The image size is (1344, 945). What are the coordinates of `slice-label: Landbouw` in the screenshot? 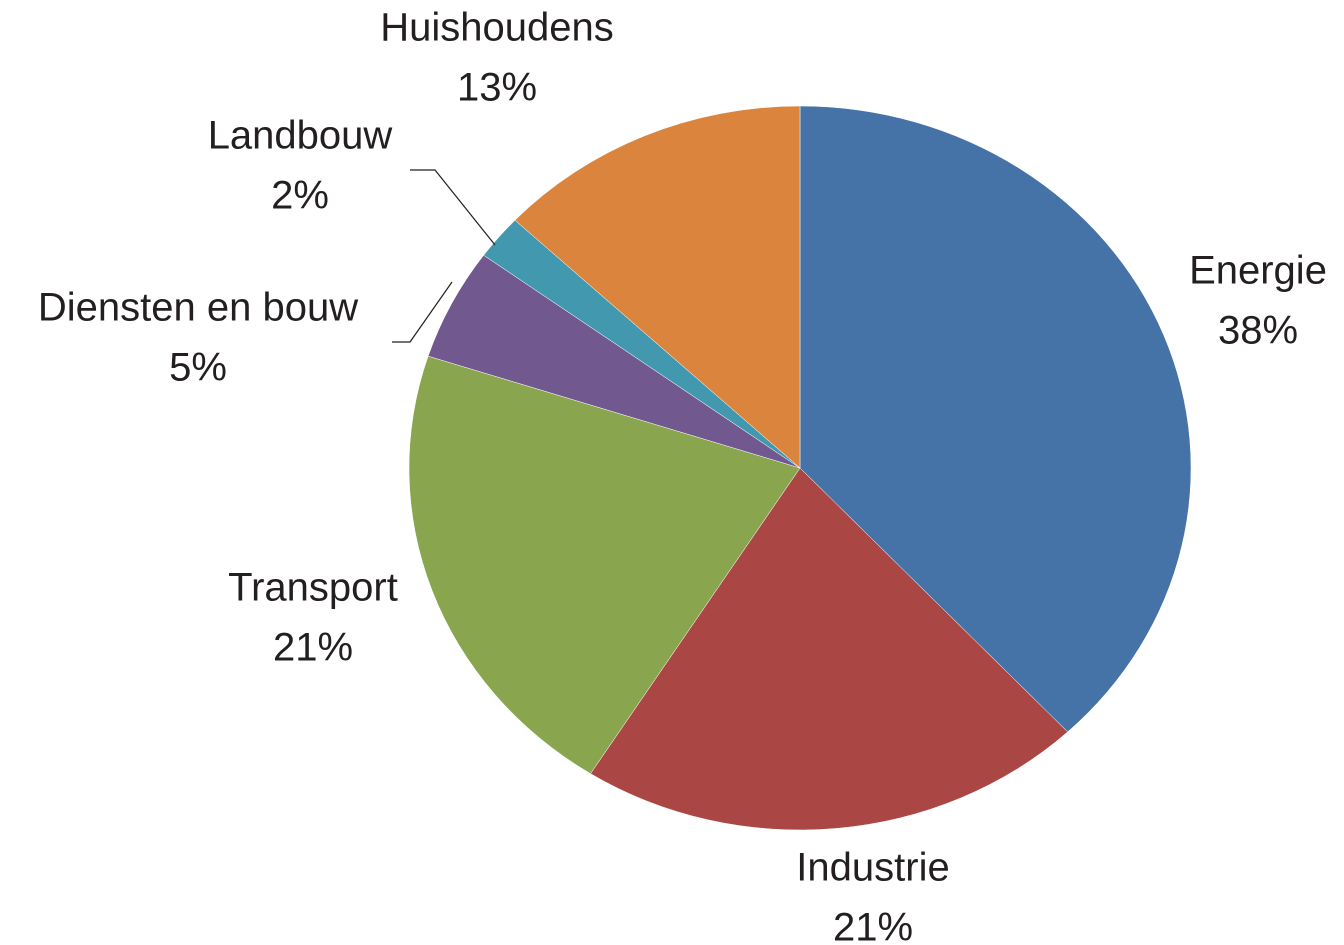 It's located at (300, 136).